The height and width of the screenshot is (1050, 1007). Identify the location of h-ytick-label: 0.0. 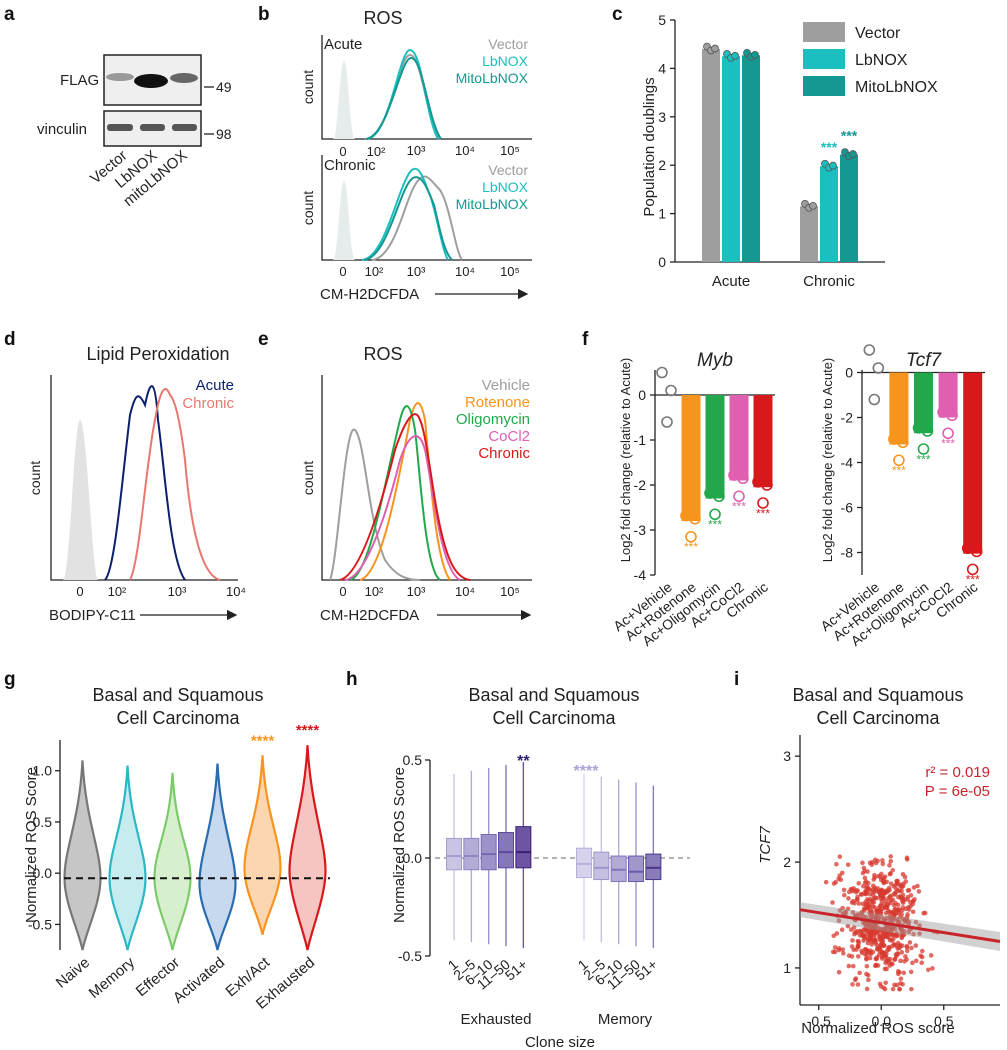
(413, 858).